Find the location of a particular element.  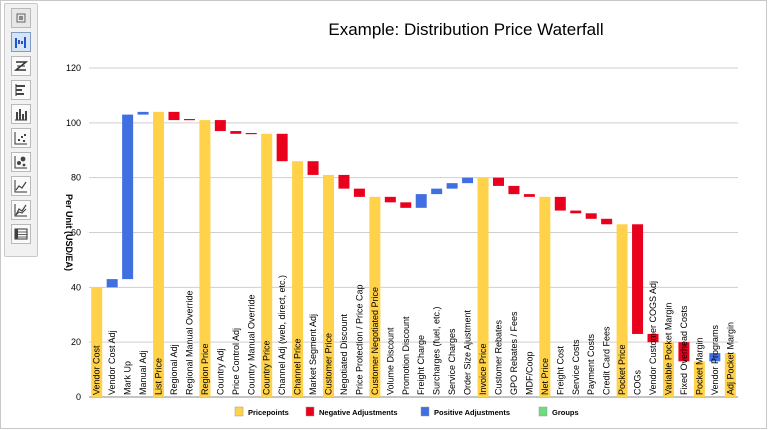

category-label: Order Size Ajustment is located at coordinates (468, 352).